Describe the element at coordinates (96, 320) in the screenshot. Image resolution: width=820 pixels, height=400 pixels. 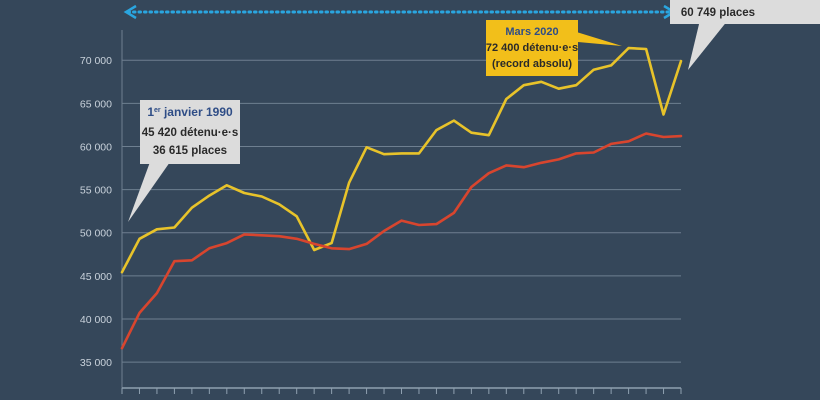
I see `y-tick-label: 40 000` at that location.